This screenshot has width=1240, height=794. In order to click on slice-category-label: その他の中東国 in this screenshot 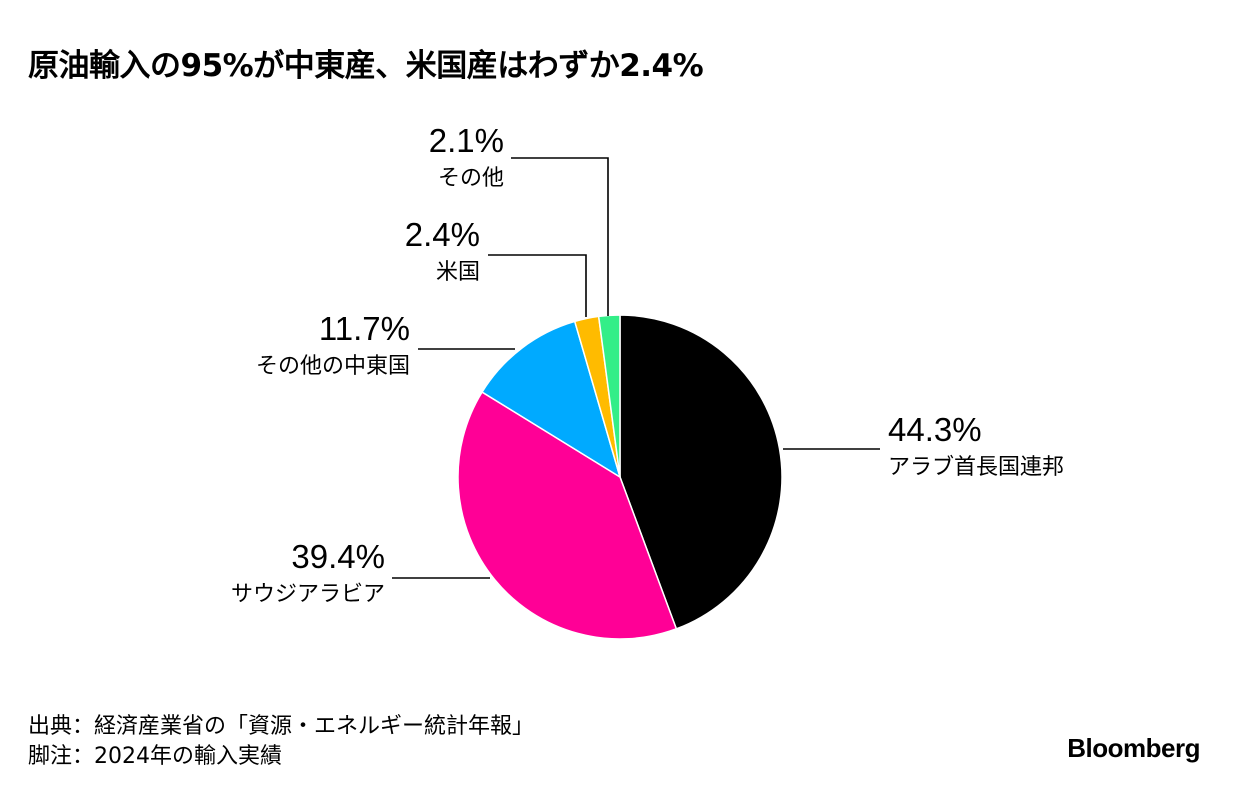, I will do `click(333, 366)`.